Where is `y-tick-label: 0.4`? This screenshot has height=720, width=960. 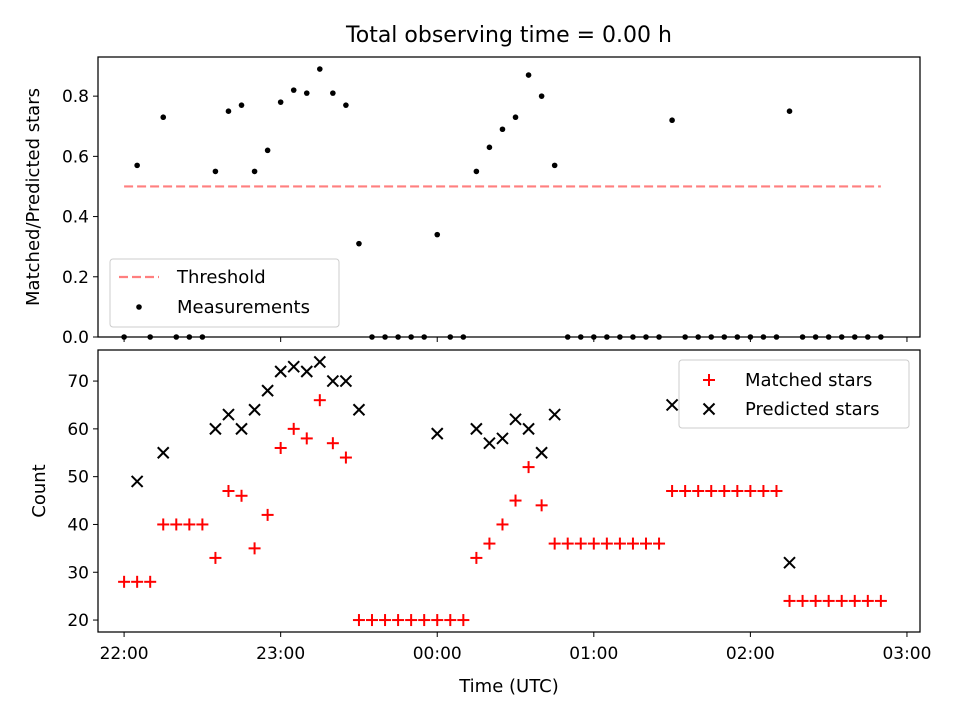 y-tick-label: 0.4 is located at coordinates (75, 218).